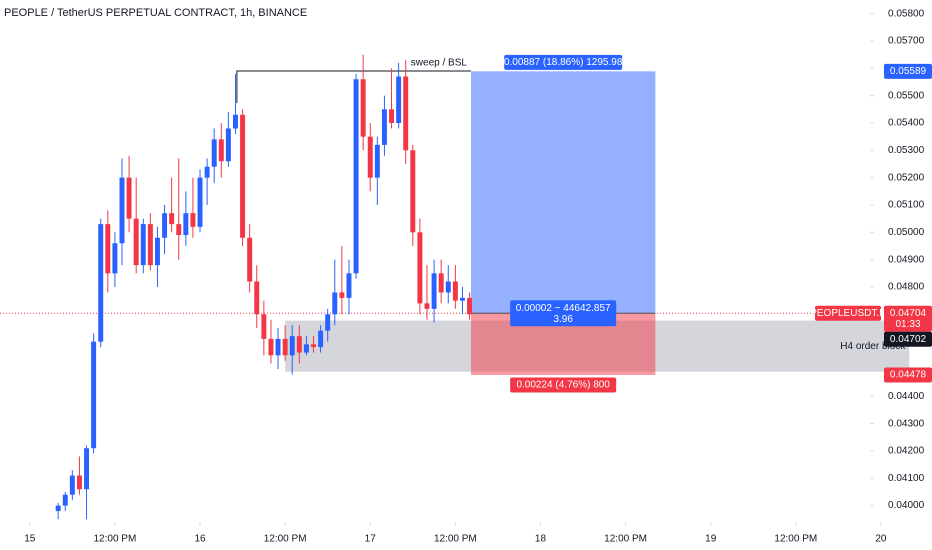 Image resolution: width=932 pixels, height=550 pixels. What do you see at coordinates (906, 396) in the screenshot?
I see `y-tick-label: 0.04400` at bounding box center [906, 396].